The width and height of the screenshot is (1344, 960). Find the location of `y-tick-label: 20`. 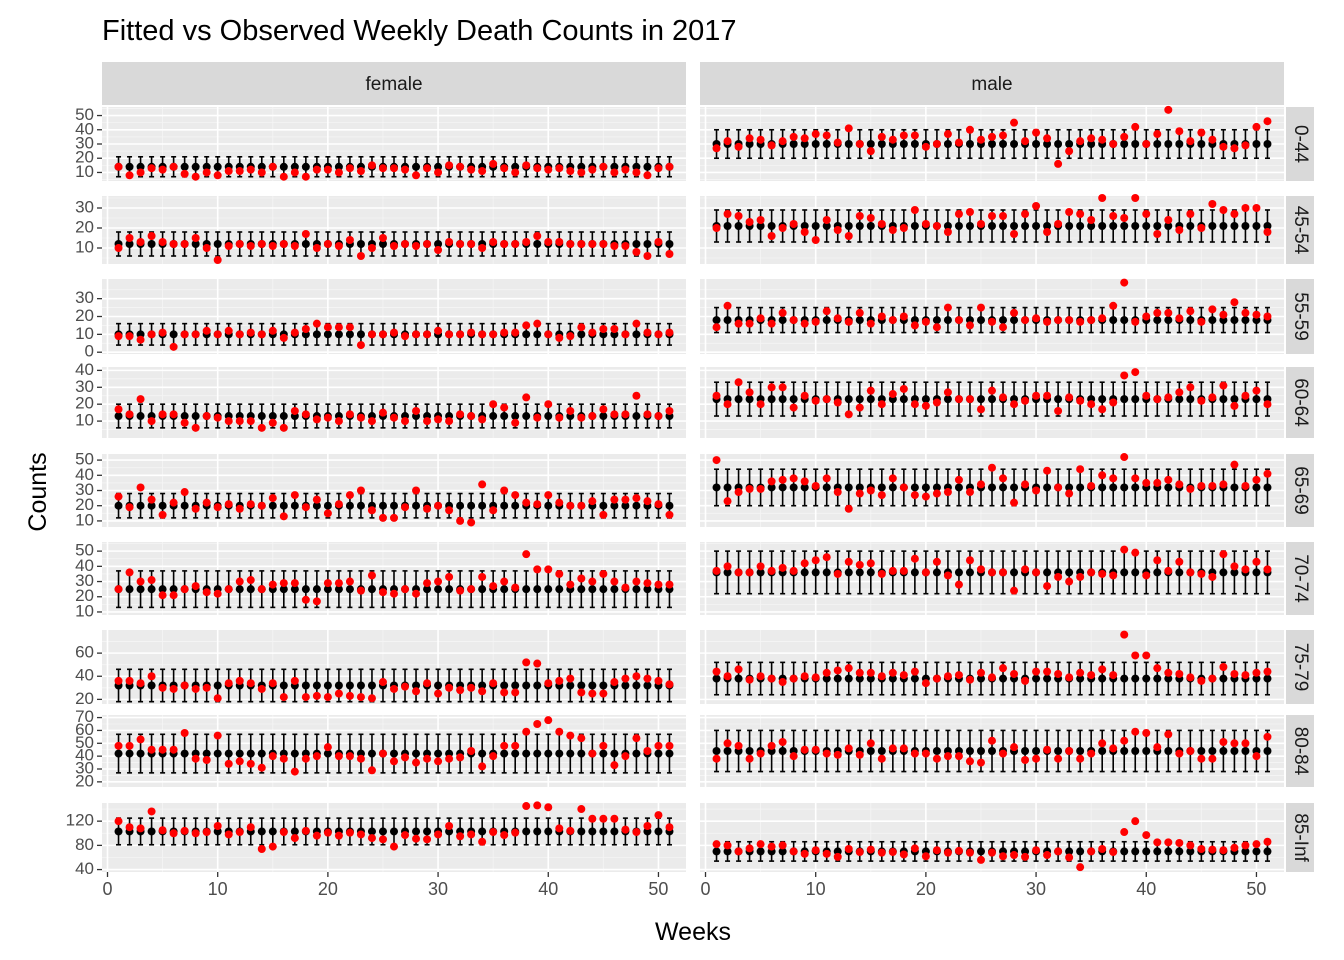

y-tick-label: 20 is located at coordinates (84, 504).